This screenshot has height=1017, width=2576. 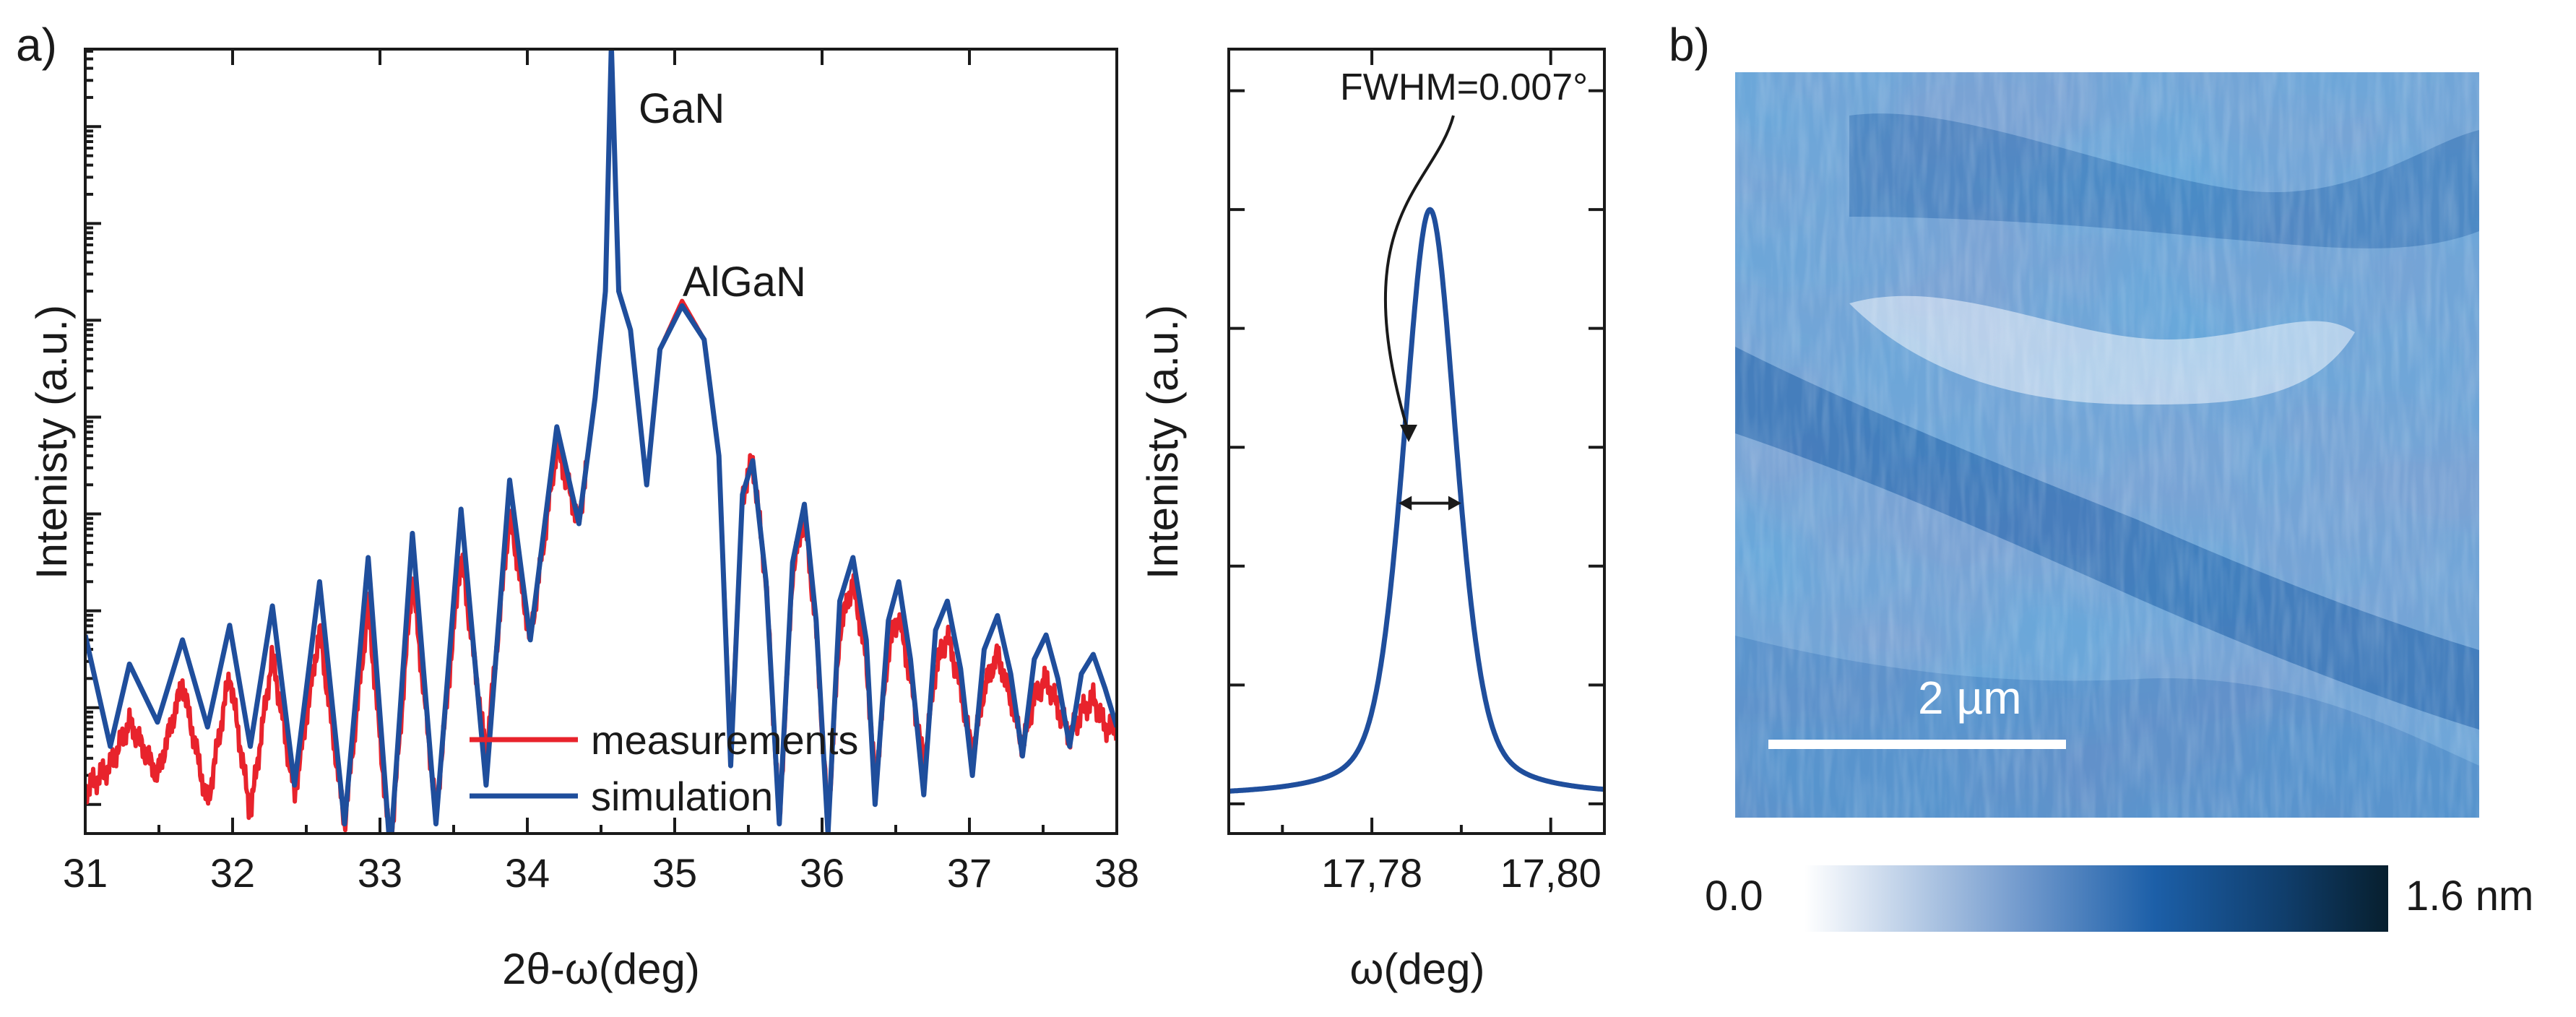 What do you see at coordinates (724, 740) in the screenshot?
I see `legend-measurements-label: measurements` at bounding box center [724, 740].